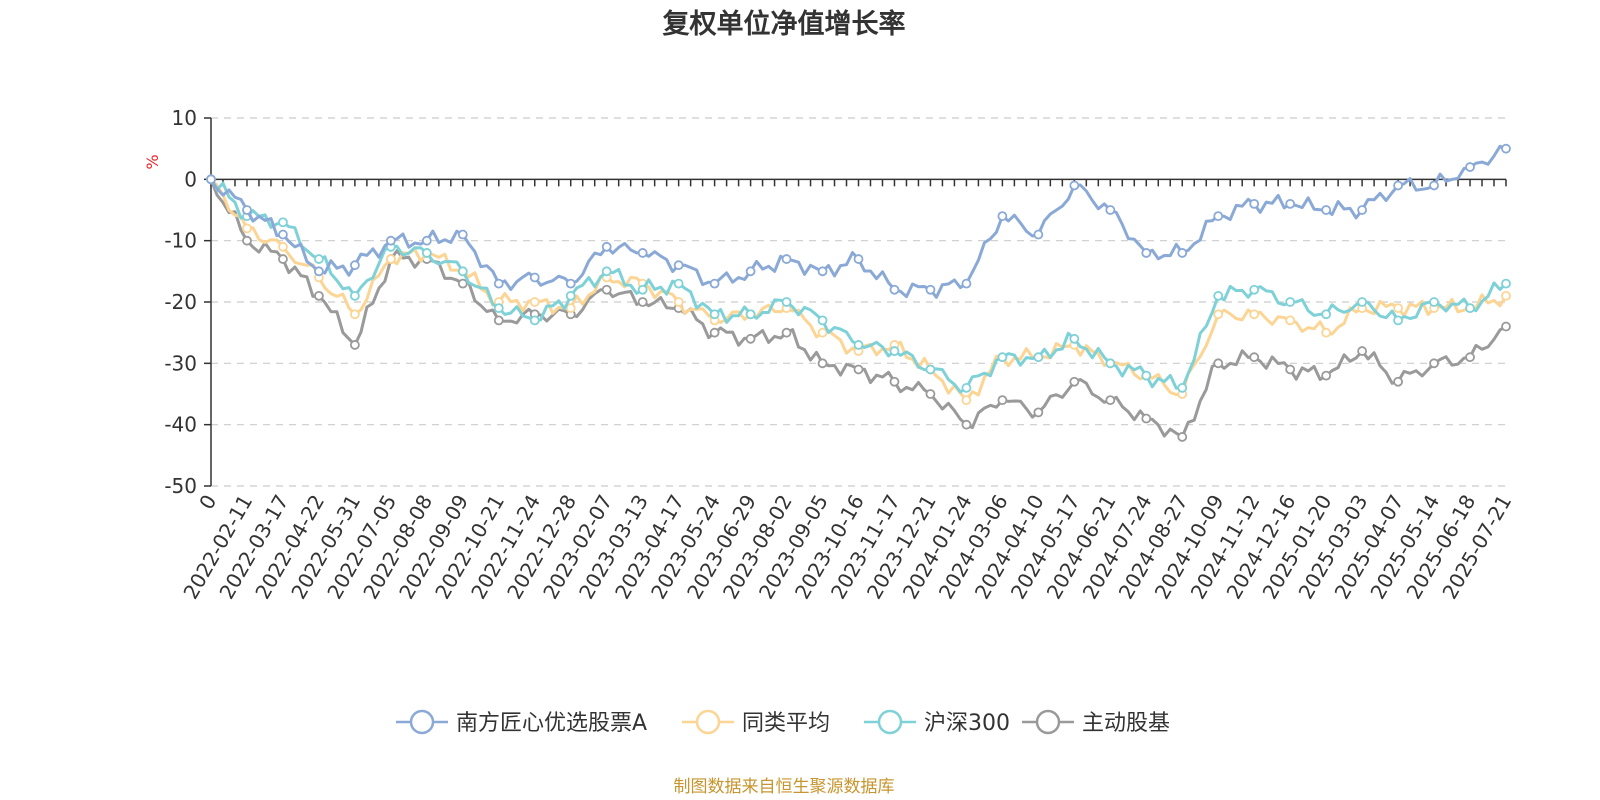 Image resolution: width=1600 pixels, height=800 pixels. Describe the element at coordinates (967, 723) in the screenshot. I see `legend-label: 沪深300` at that location.